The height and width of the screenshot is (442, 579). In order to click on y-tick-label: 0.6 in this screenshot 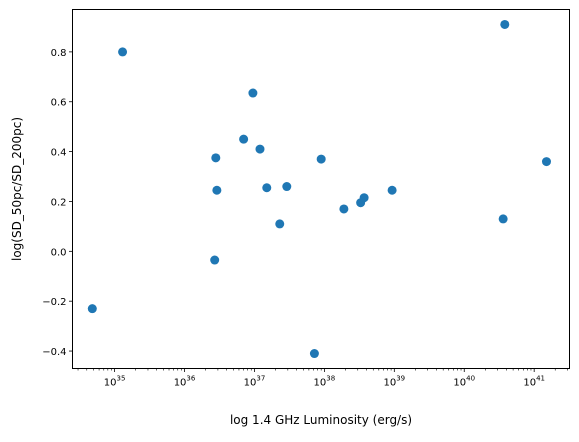, I will do `click(59, 103)`.